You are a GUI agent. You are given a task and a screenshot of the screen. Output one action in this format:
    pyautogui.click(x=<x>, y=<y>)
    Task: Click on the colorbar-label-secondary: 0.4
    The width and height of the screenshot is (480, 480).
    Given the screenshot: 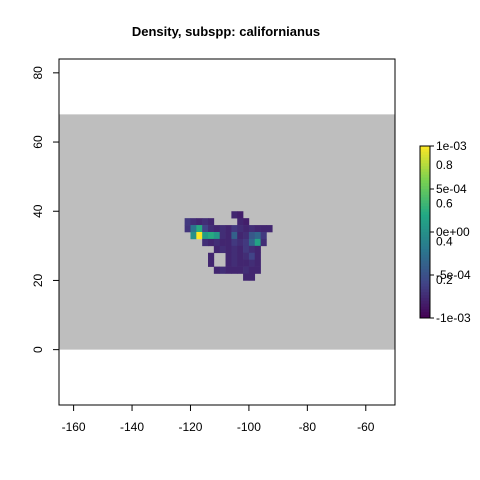 What is the action you would take?
    pyautogui.click(x=444, y=242)
    